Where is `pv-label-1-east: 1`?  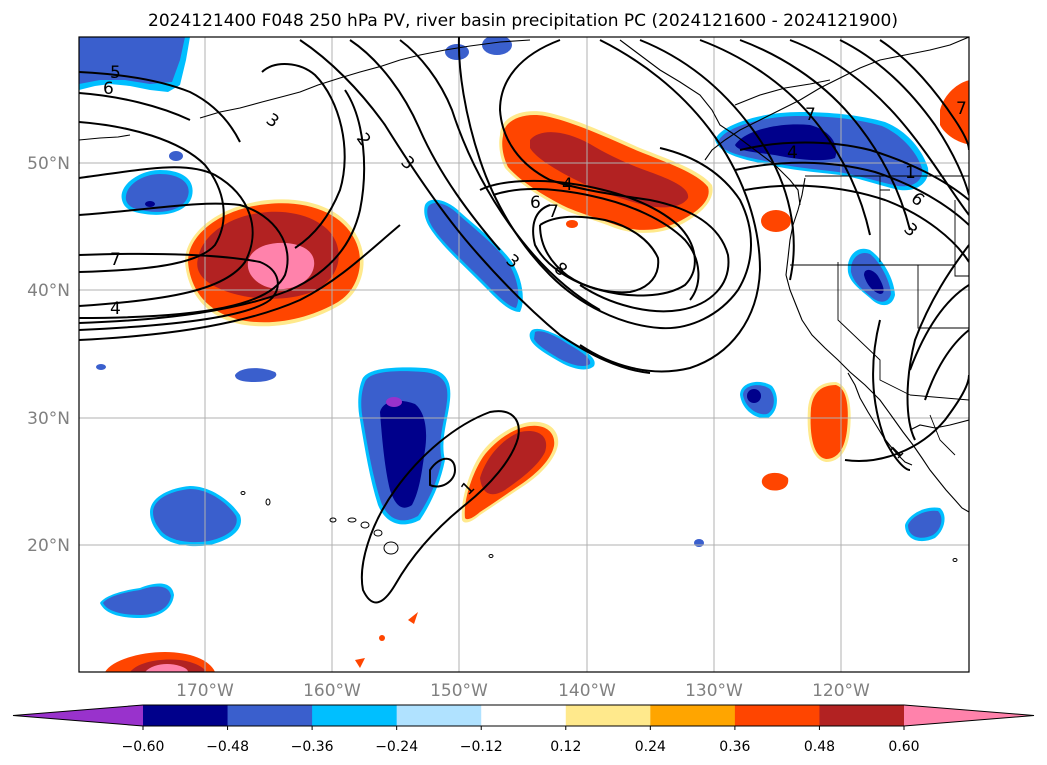
pv-label-1-east: 1 is located at coordinates (910, 173).